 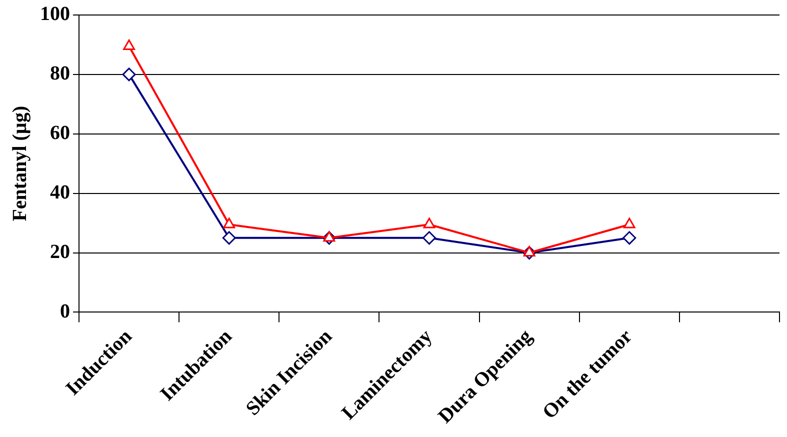 What do you see at coordinates (55, 14) in the screenshot?
I see `y-tick-label: 100` at bounding box center [55, 14].